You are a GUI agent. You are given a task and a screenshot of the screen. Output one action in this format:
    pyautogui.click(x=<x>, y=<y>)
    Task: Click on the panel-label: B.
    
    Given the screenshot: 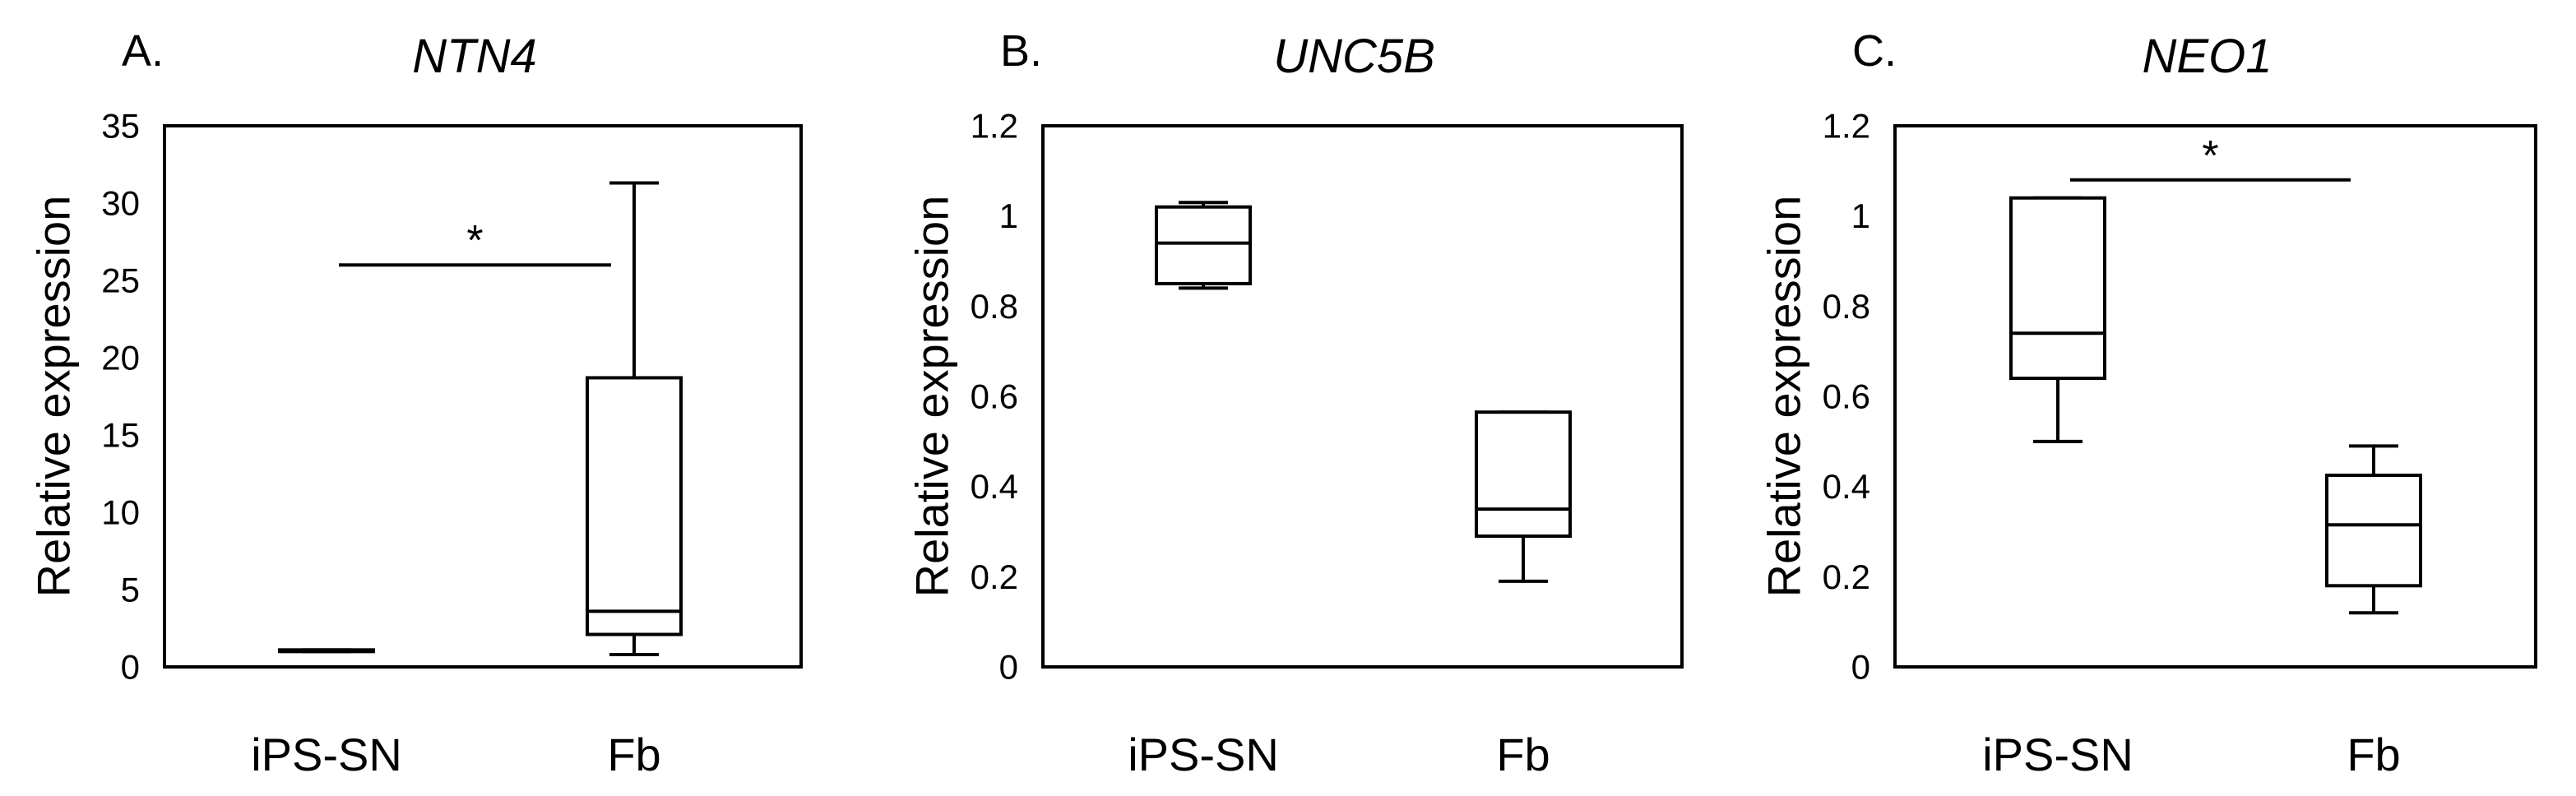 What is the action you would take?
    pyautogui.click(x=1021, y=51)
    